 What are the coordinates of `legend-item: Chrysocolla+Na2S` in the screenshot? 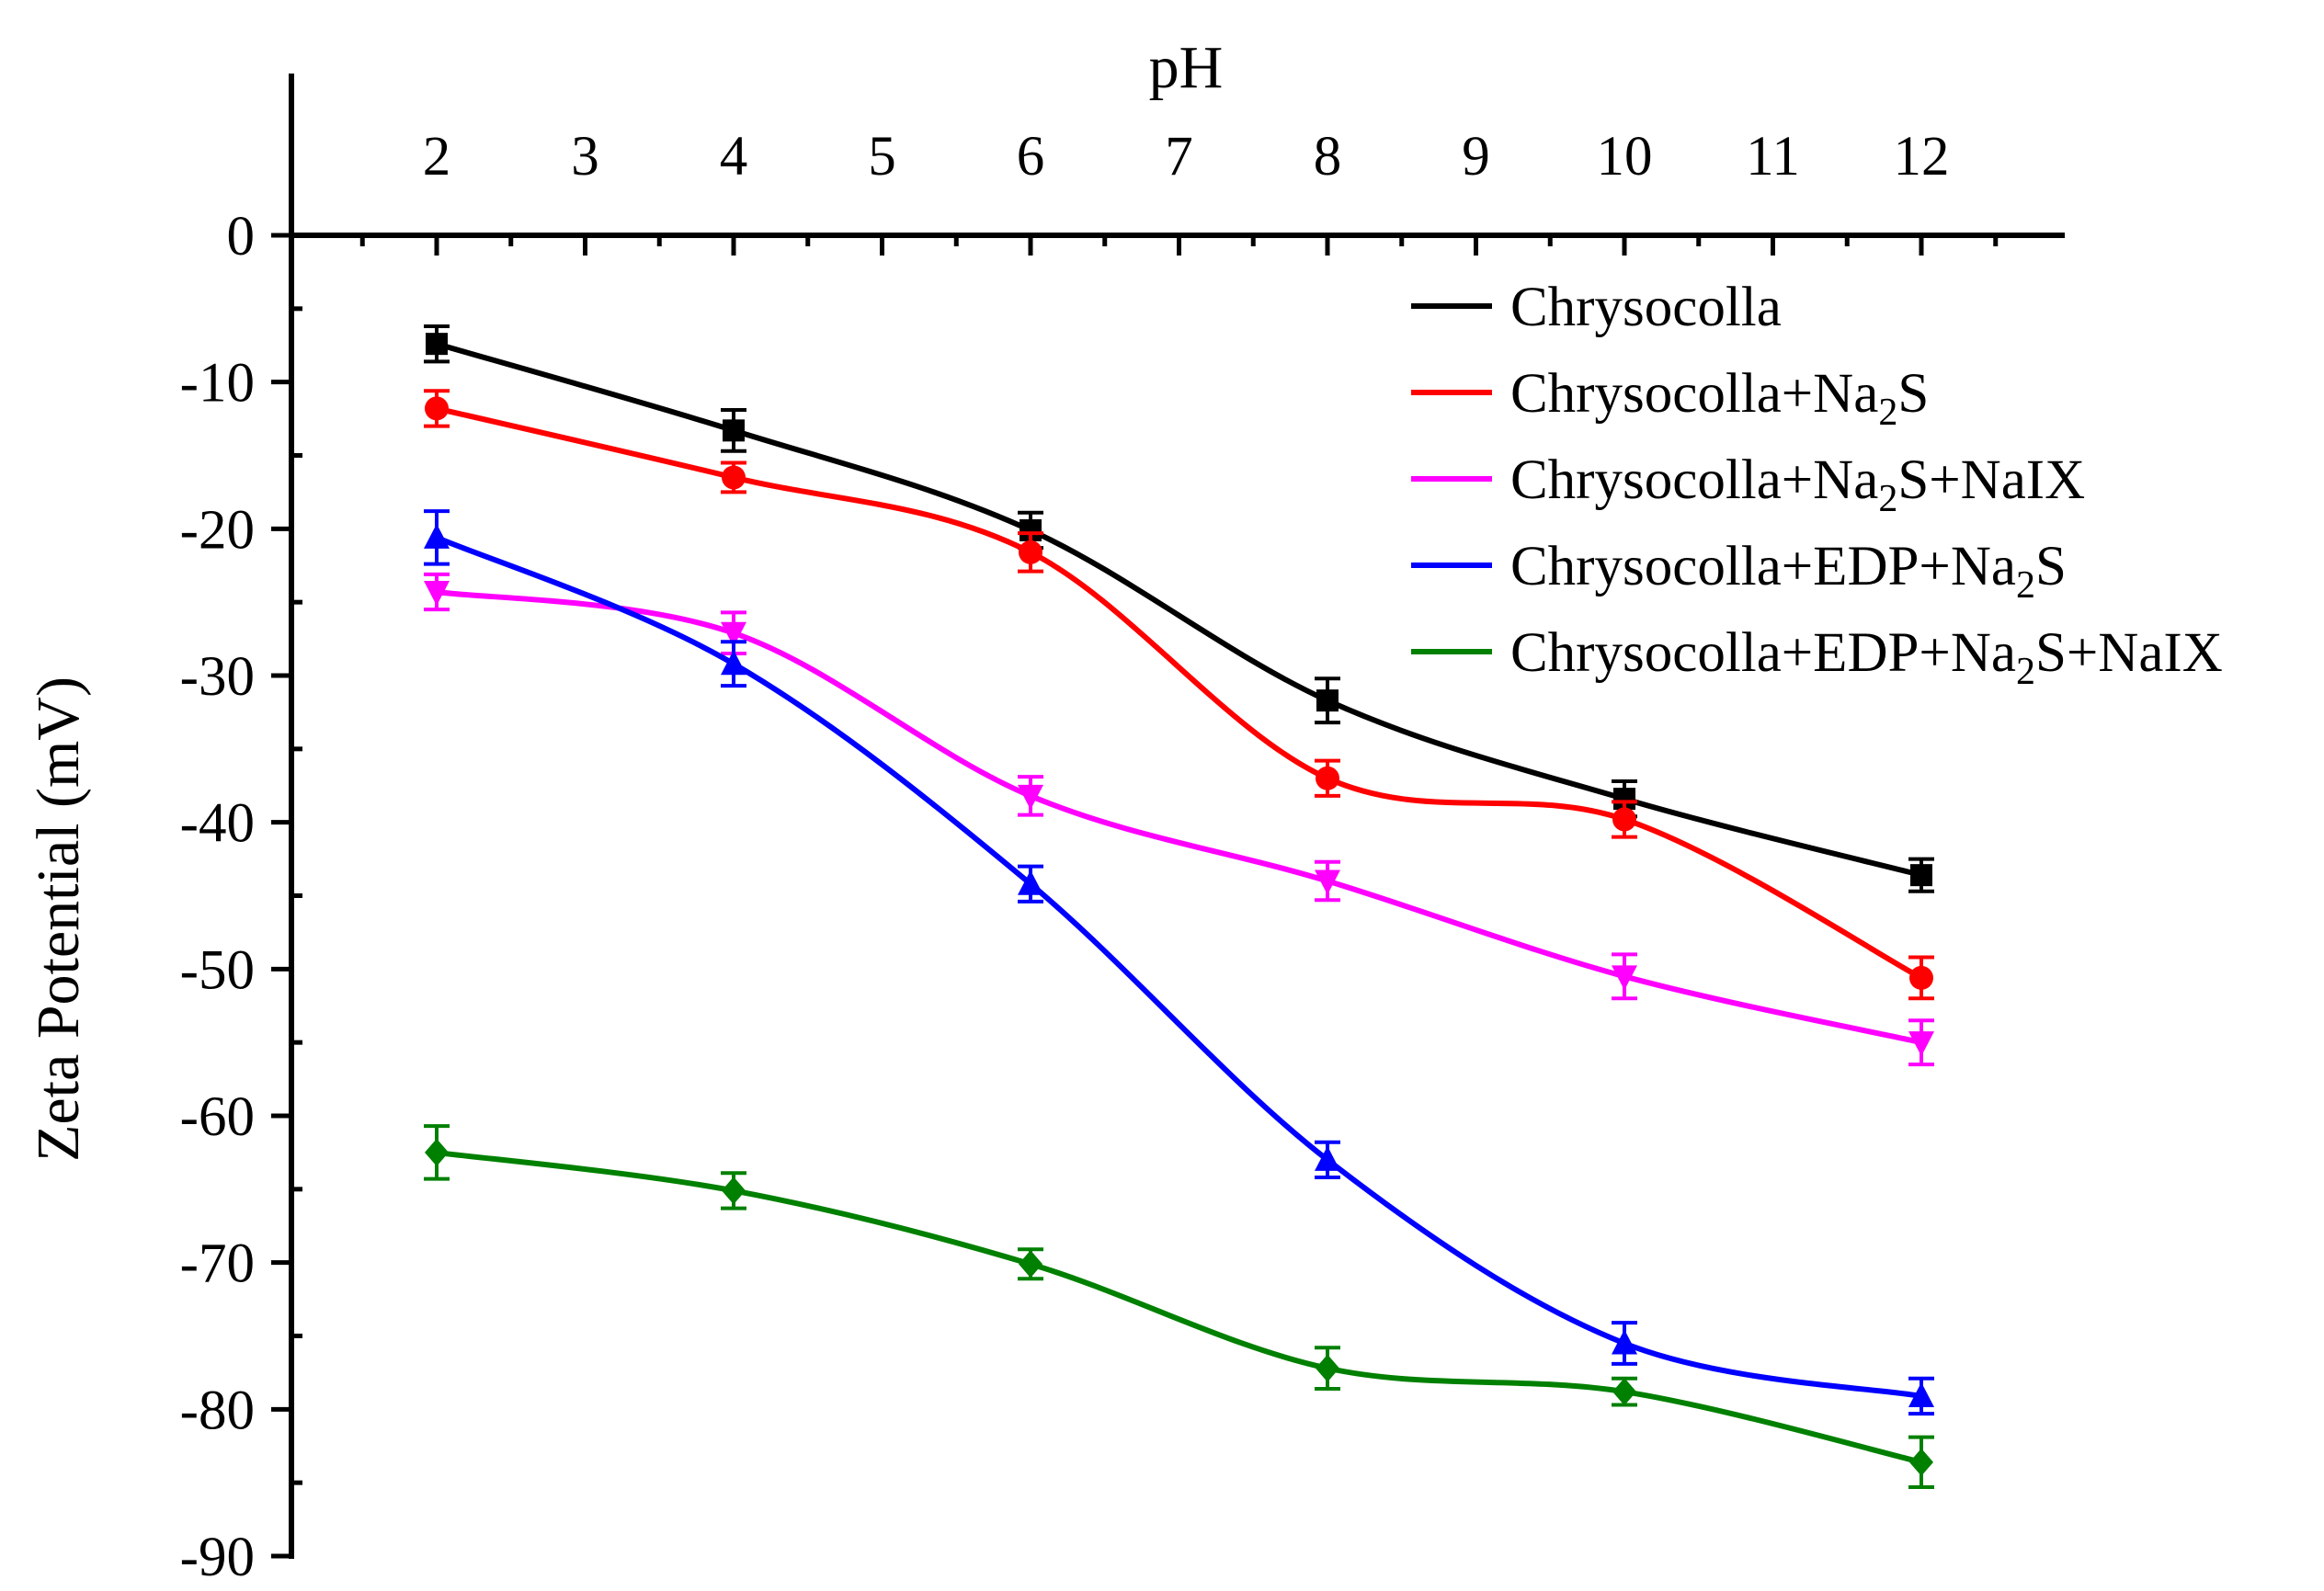 It's located at (1670, 398).